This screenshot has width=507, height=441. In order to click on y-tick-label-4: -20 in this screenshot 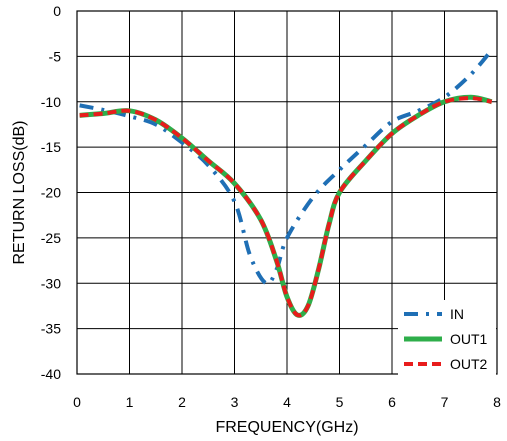, I will do `click(51, 193)`.